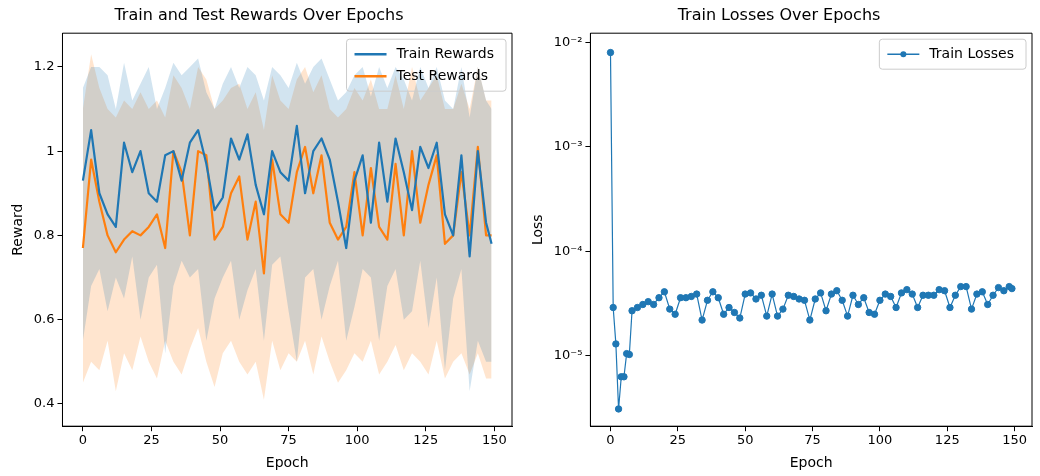  I want to click on y-tick-label: 1, so click(50, 150).